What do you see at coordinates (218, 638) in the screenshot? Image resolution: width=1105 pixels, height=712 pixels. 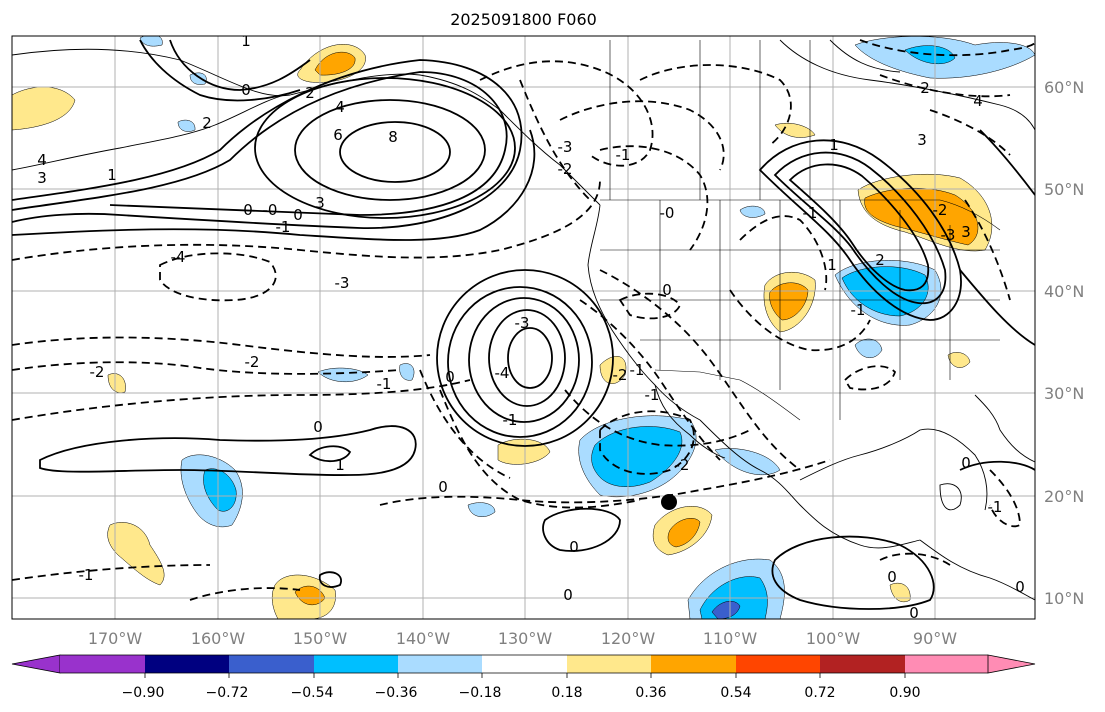 I see `lon-tick: 160°W` at bounding box center [218, 638].